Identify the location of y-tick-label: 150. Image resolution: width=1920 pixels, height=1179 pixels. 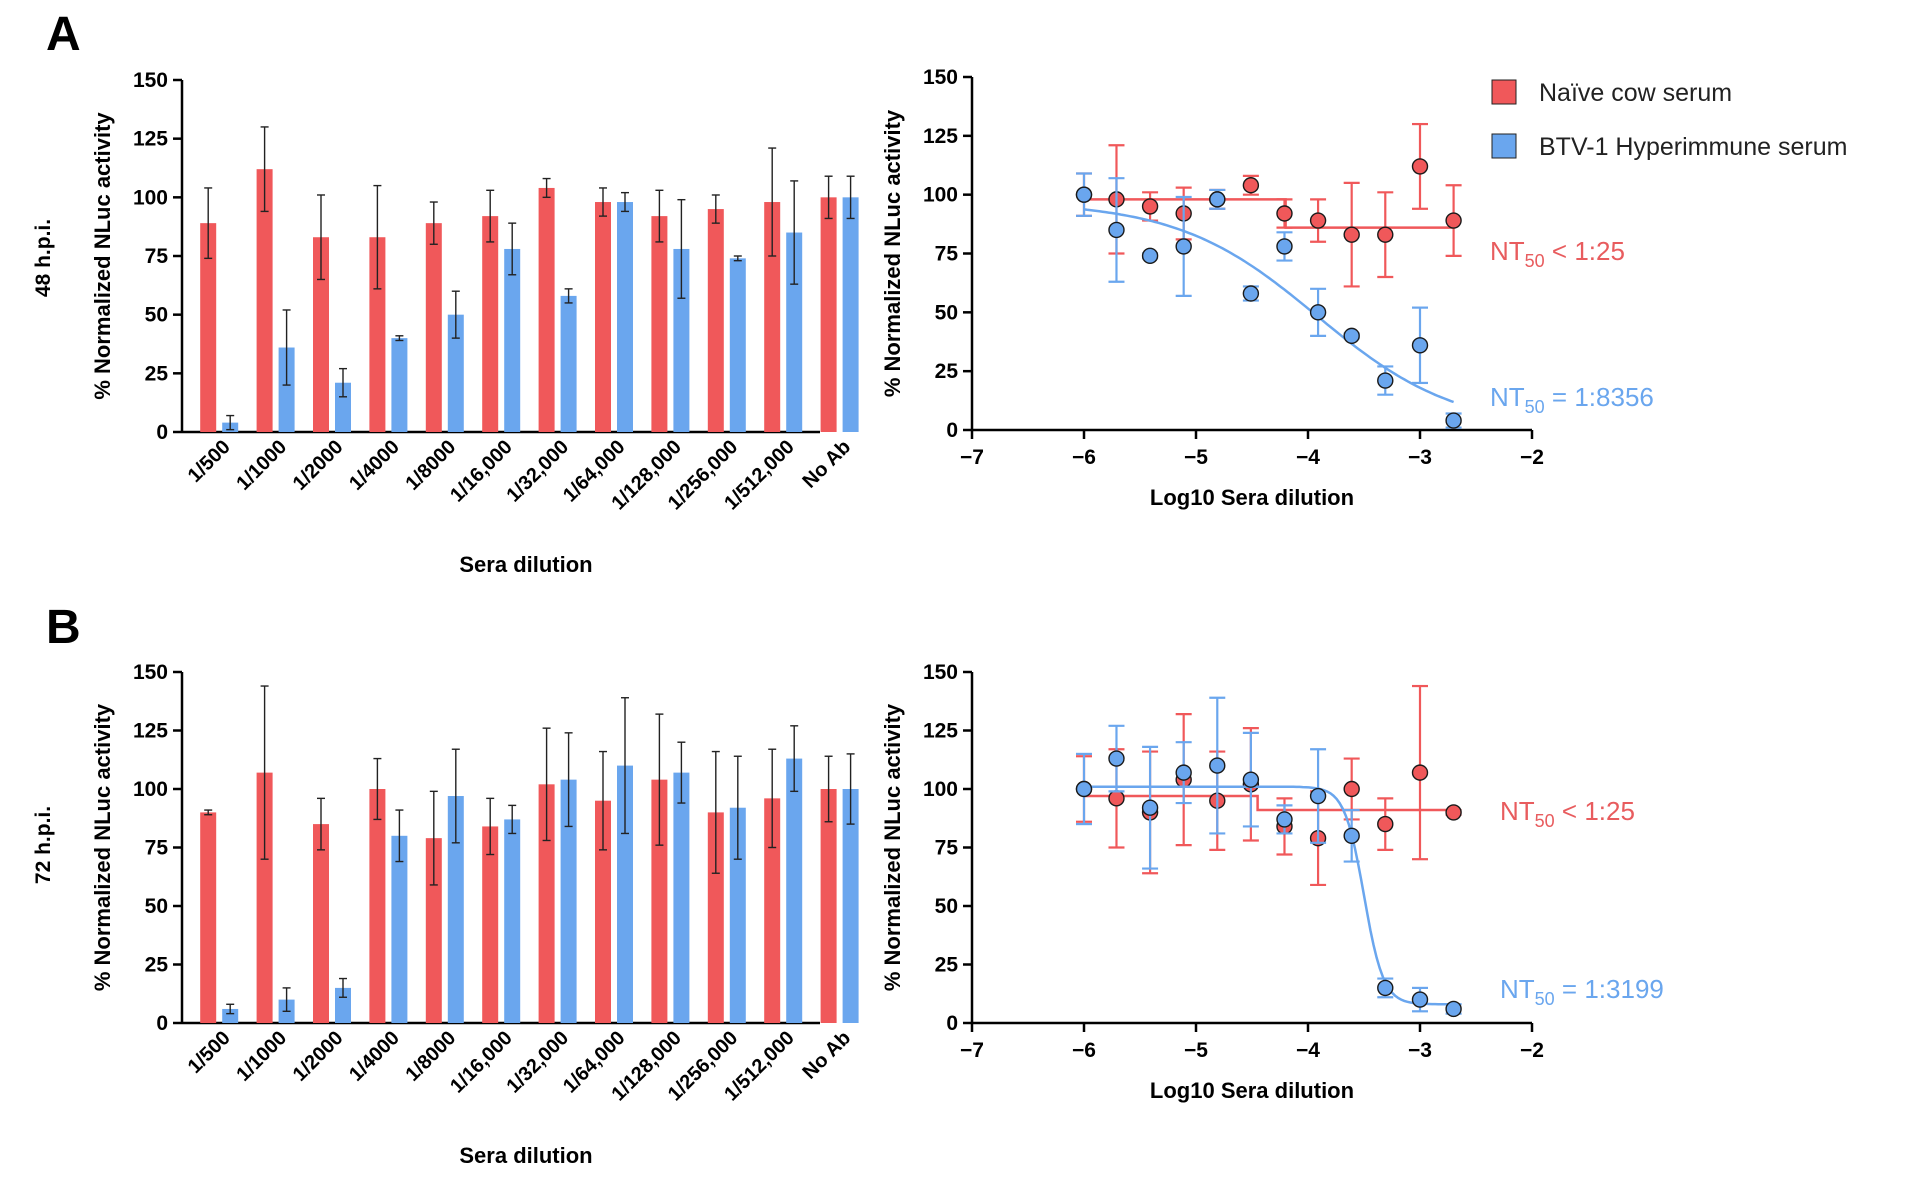
(150, 672).